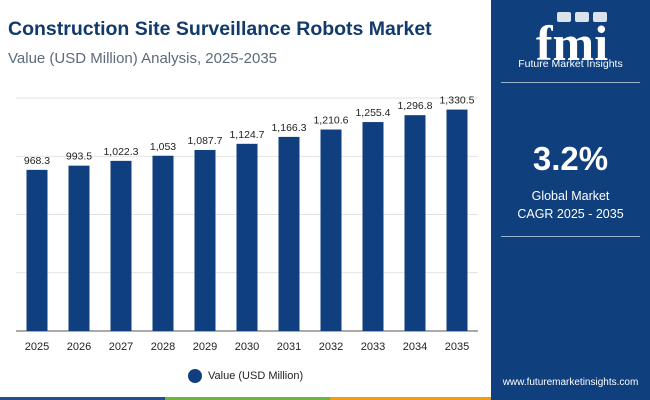 Image resolution: width=650 pixels, height=400 pixels. Describe the element at coordinates (37, 347) in the screenshot. I see `x-tick-label: 2025` at that location.